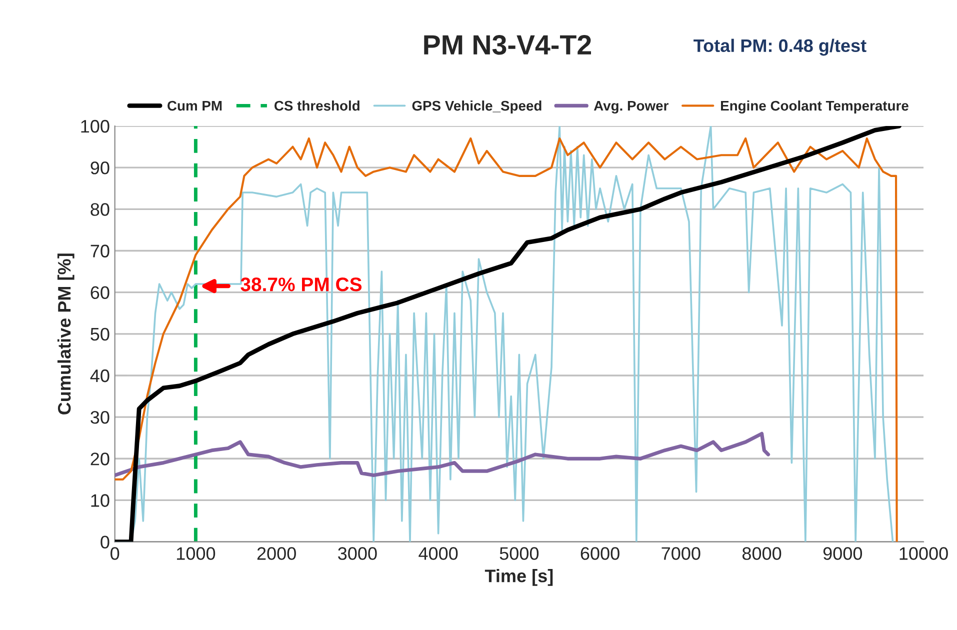  I want to click on legend-label: Avg. Power, so click(631, 107).